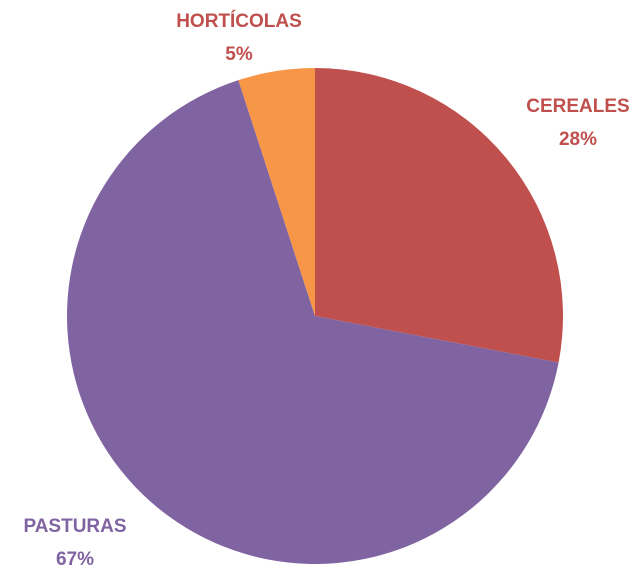  Describe the element at coordinates (75, 559) in the screenshot. I see `slice-value-label: 67%` at that location.